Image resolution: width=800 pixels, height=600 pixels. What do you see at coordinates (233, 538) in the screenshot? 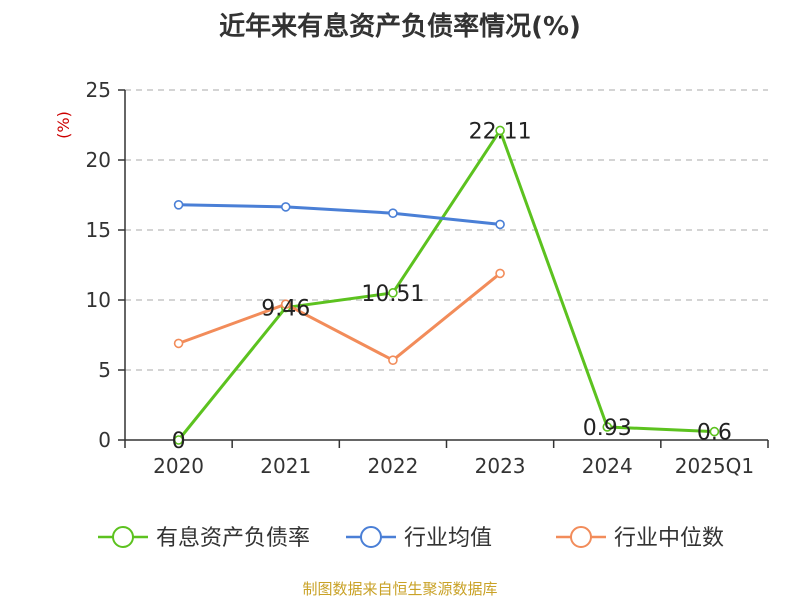
I see `legend-entry: 有息资产负债率` at bounding box center [233, 538].